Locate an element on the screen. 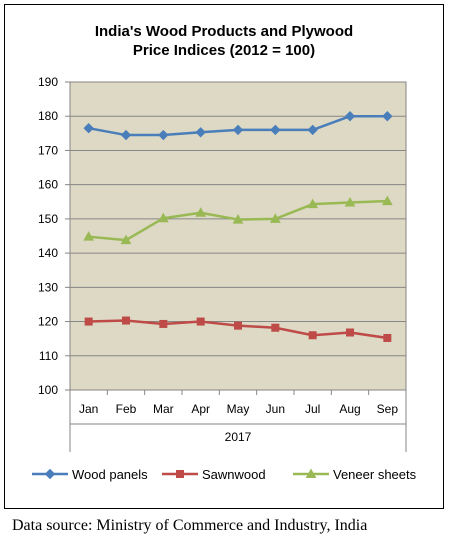 The height and width of the screenshot is (546, 451). series-sawnwood is located at coordinates (238, 329).